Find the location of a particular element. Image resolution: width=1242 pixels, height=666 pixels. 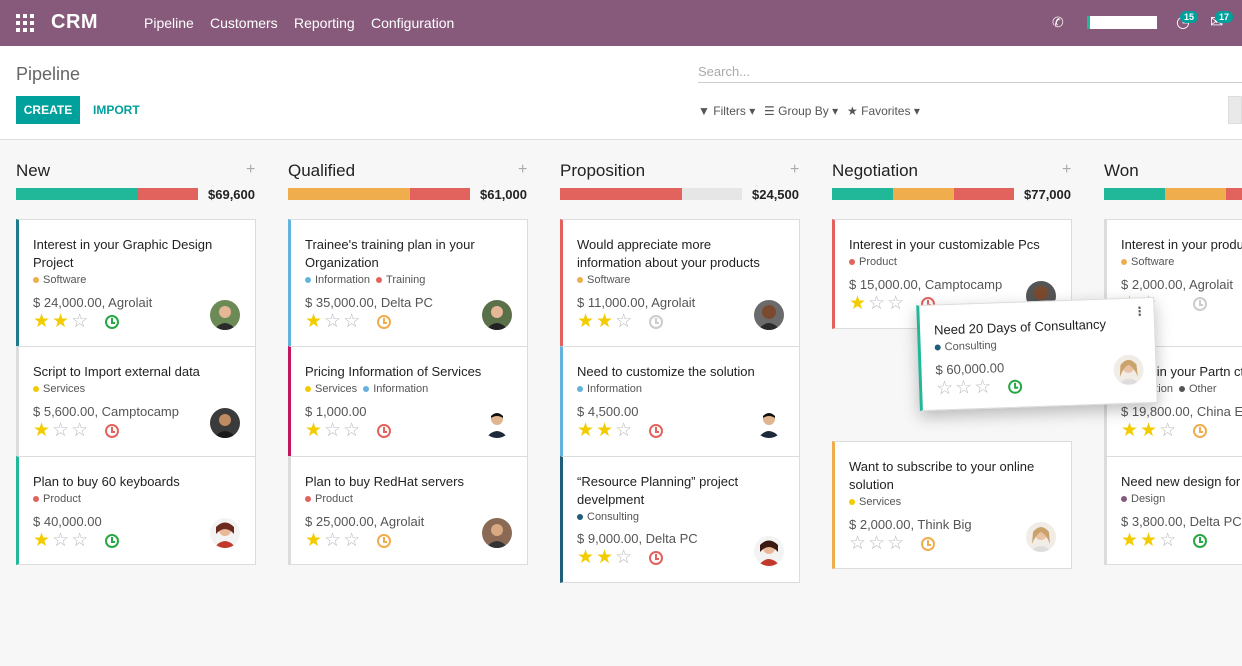

column-progress-qualified is located at coordinates (379, 194).